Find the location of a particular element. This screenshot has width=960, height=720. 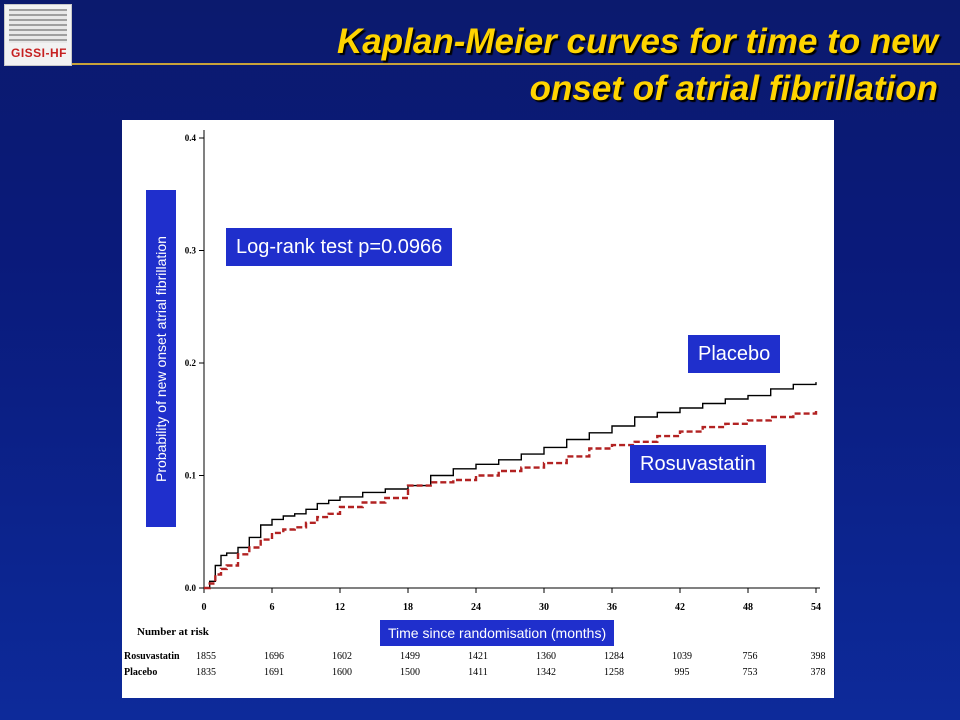

placebo-label-box: Placebo is located at coordinates (734, 354).